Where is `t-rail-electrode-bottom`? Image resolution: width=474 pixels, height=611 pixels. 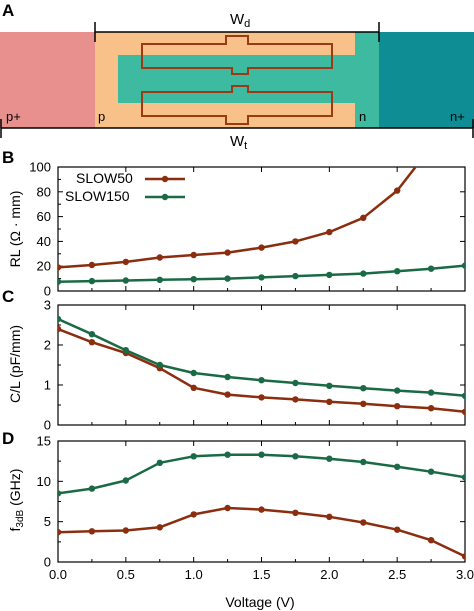
t-rail-electrode-bottom is located at coordinates (237, 105).